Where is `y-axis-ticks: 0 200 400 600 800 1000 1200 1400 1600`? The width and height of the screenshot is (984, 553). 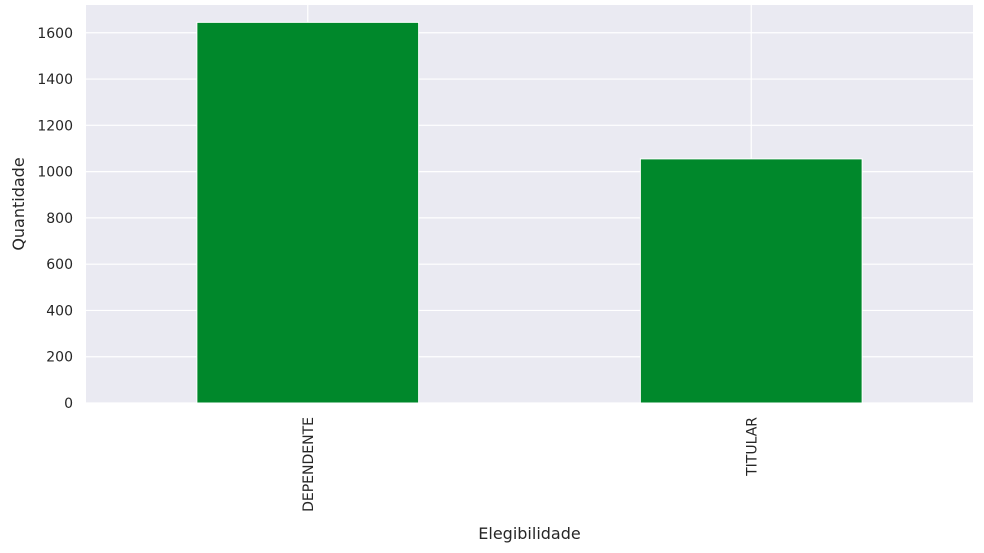 y-axis-ticks: 0 200 400 600 800 1000 1200 1400 1600 is located at coordinates (55, 219).